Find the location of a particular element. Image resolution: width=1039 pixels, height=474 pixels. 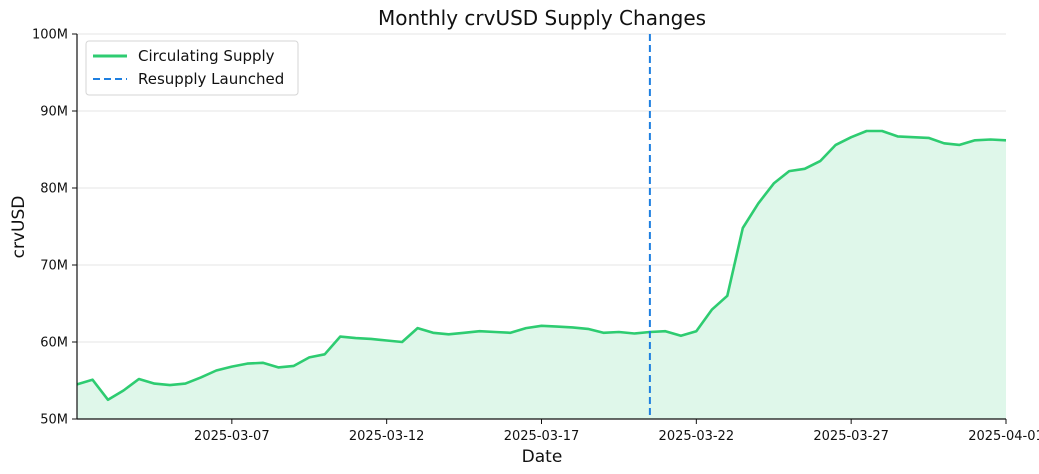

y-tick-label: 50M is located at coordinates (54, 420).